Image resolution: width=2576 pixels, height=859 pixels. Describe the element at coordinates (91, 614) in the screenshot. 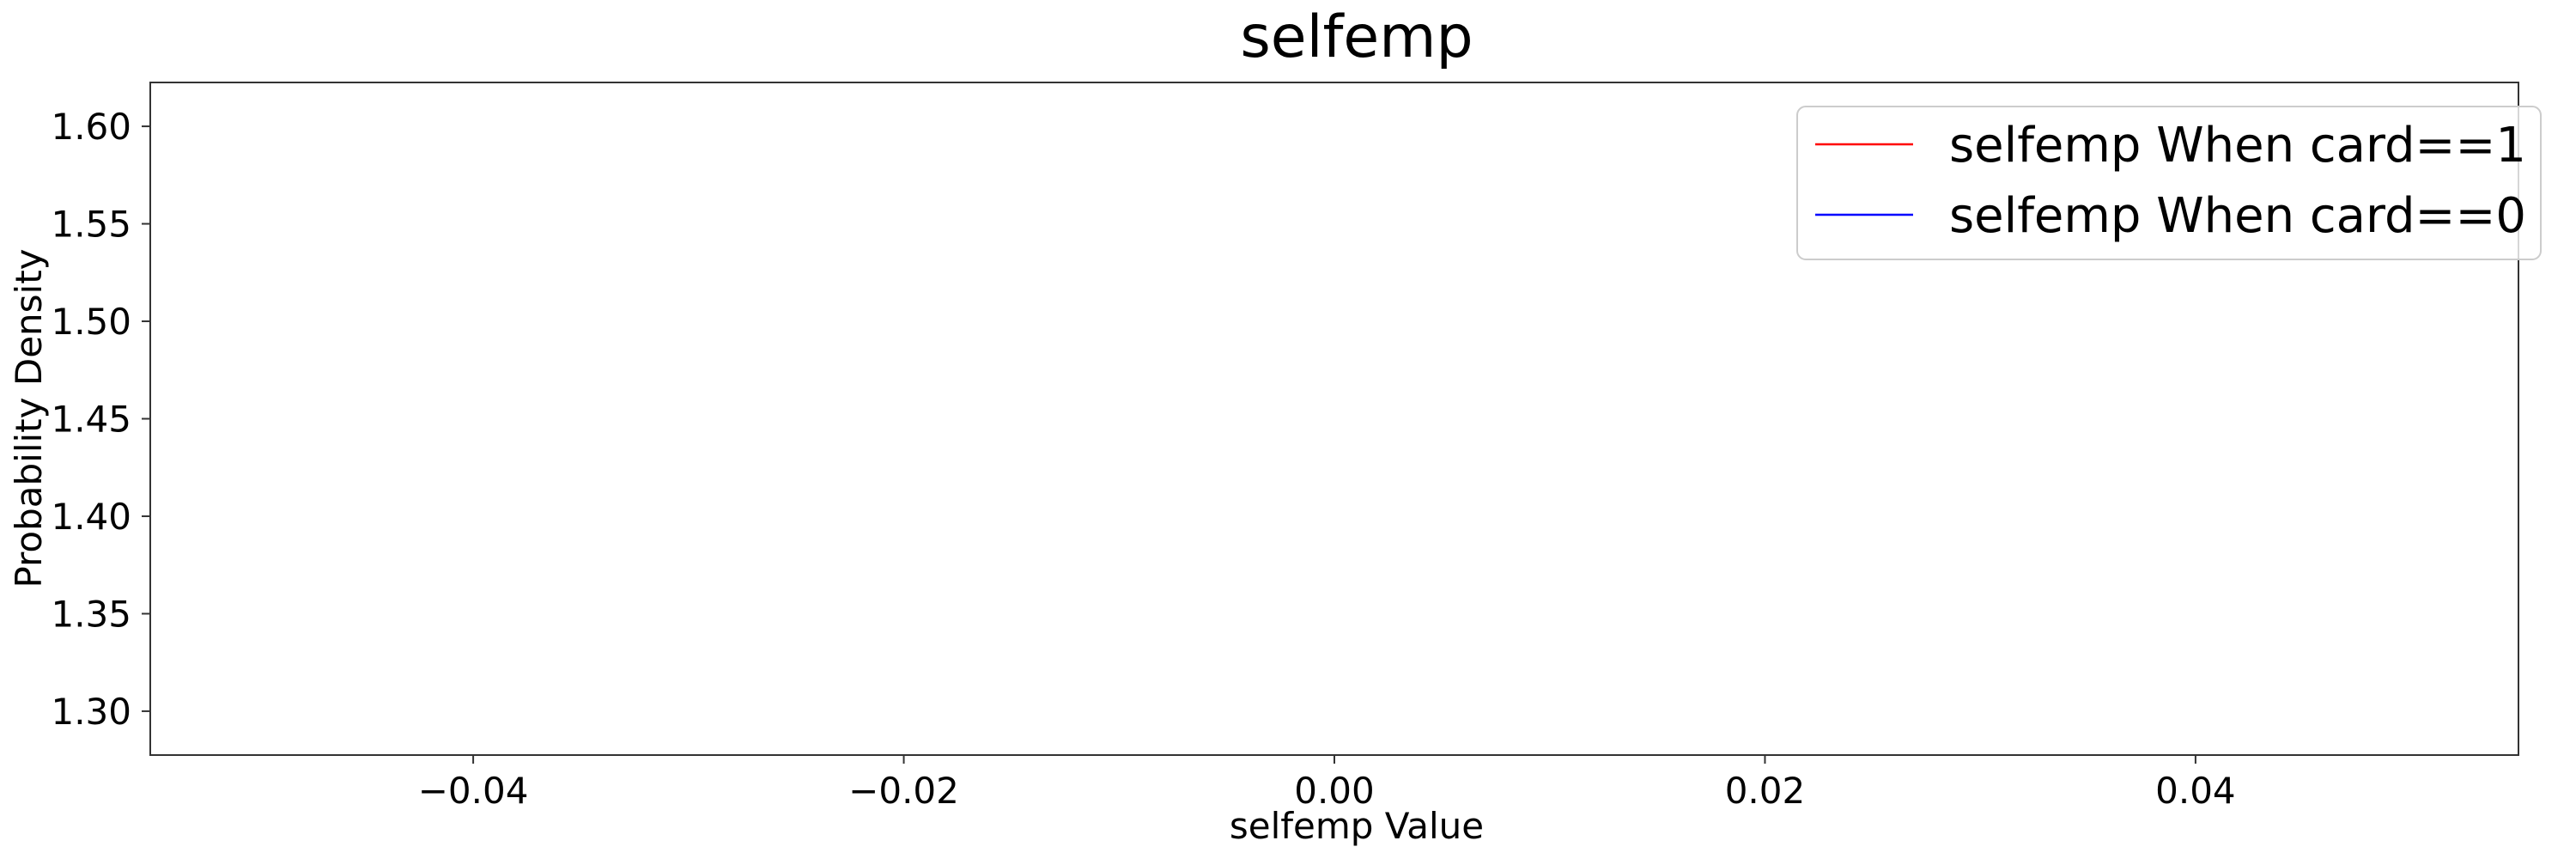

I see `y-tick-label: 1.35` at that location.